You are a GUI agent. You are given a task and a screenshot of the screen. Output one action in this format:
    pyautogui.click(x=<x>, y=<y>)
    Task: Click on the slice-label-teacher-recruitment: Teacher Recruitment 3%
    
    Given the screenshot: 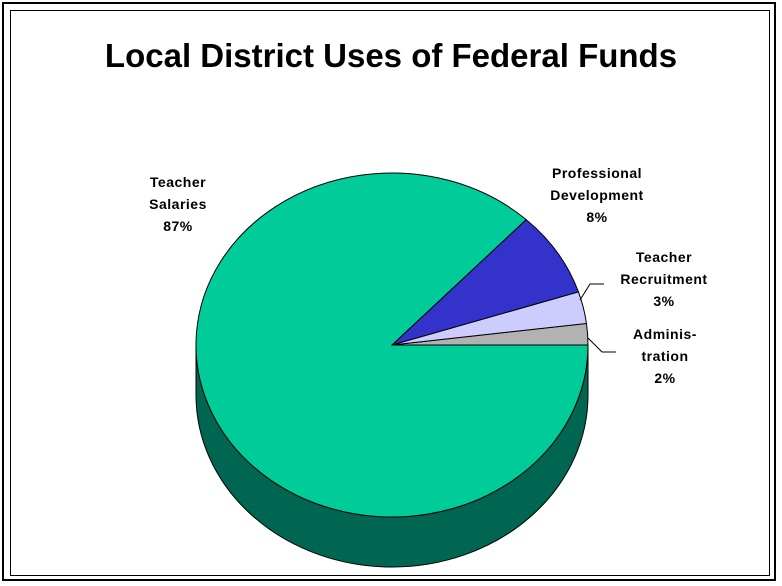 What is the action you would take?
    pyautogui.click(x=663, y=279)
    